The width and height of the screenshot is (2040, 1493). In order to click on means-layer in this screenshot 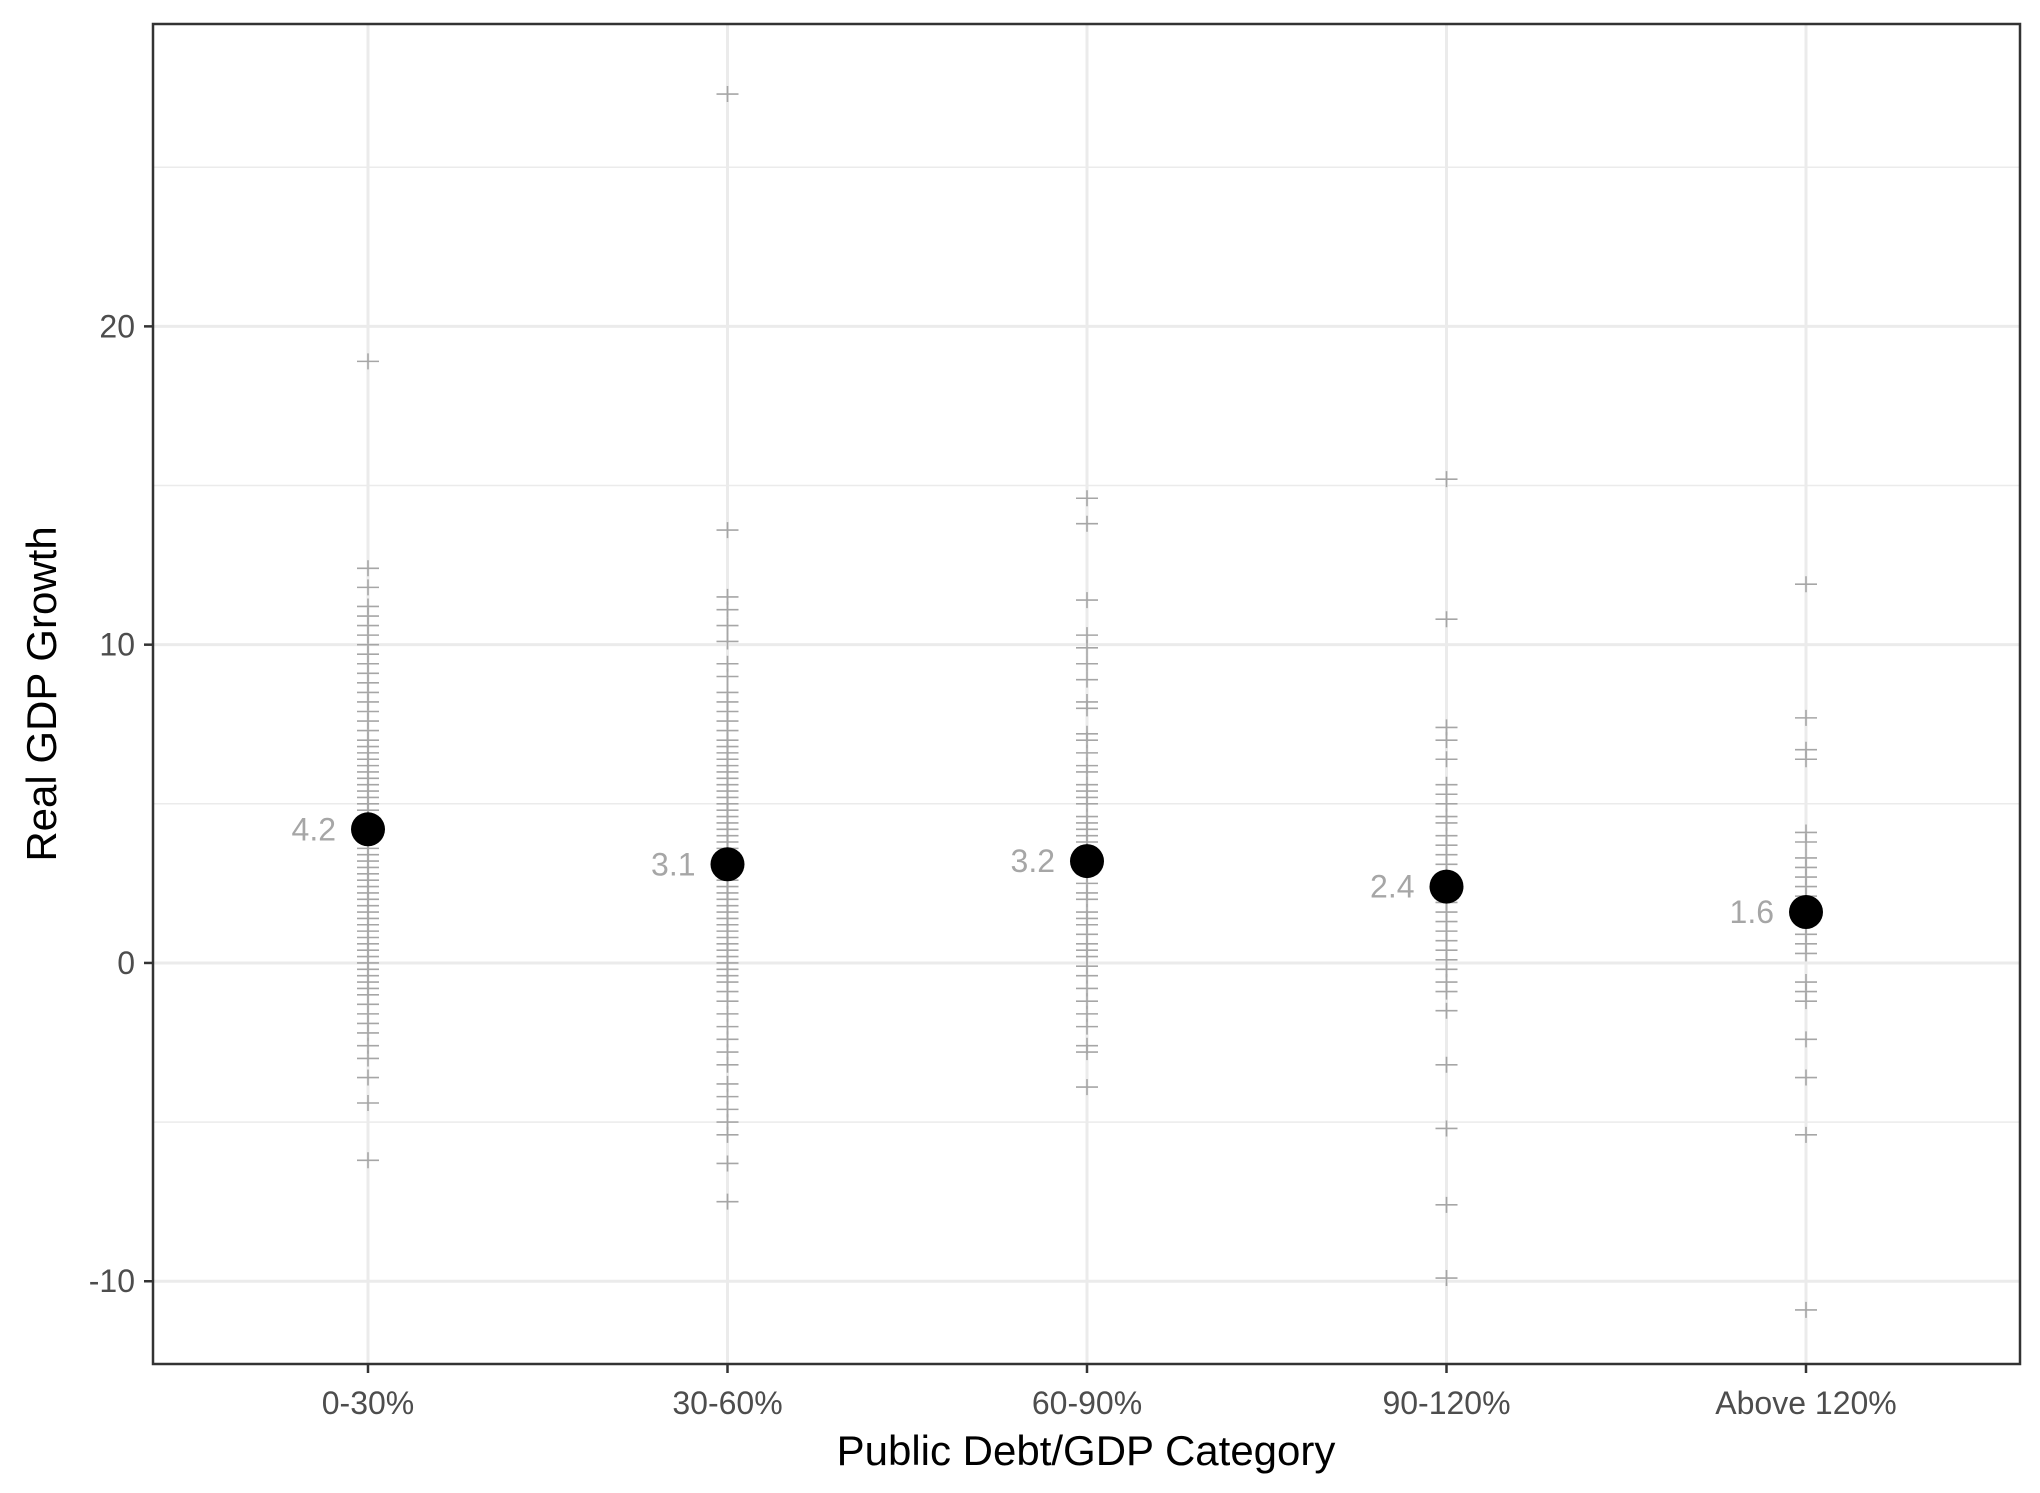, I will do `click(1087, 871)`.